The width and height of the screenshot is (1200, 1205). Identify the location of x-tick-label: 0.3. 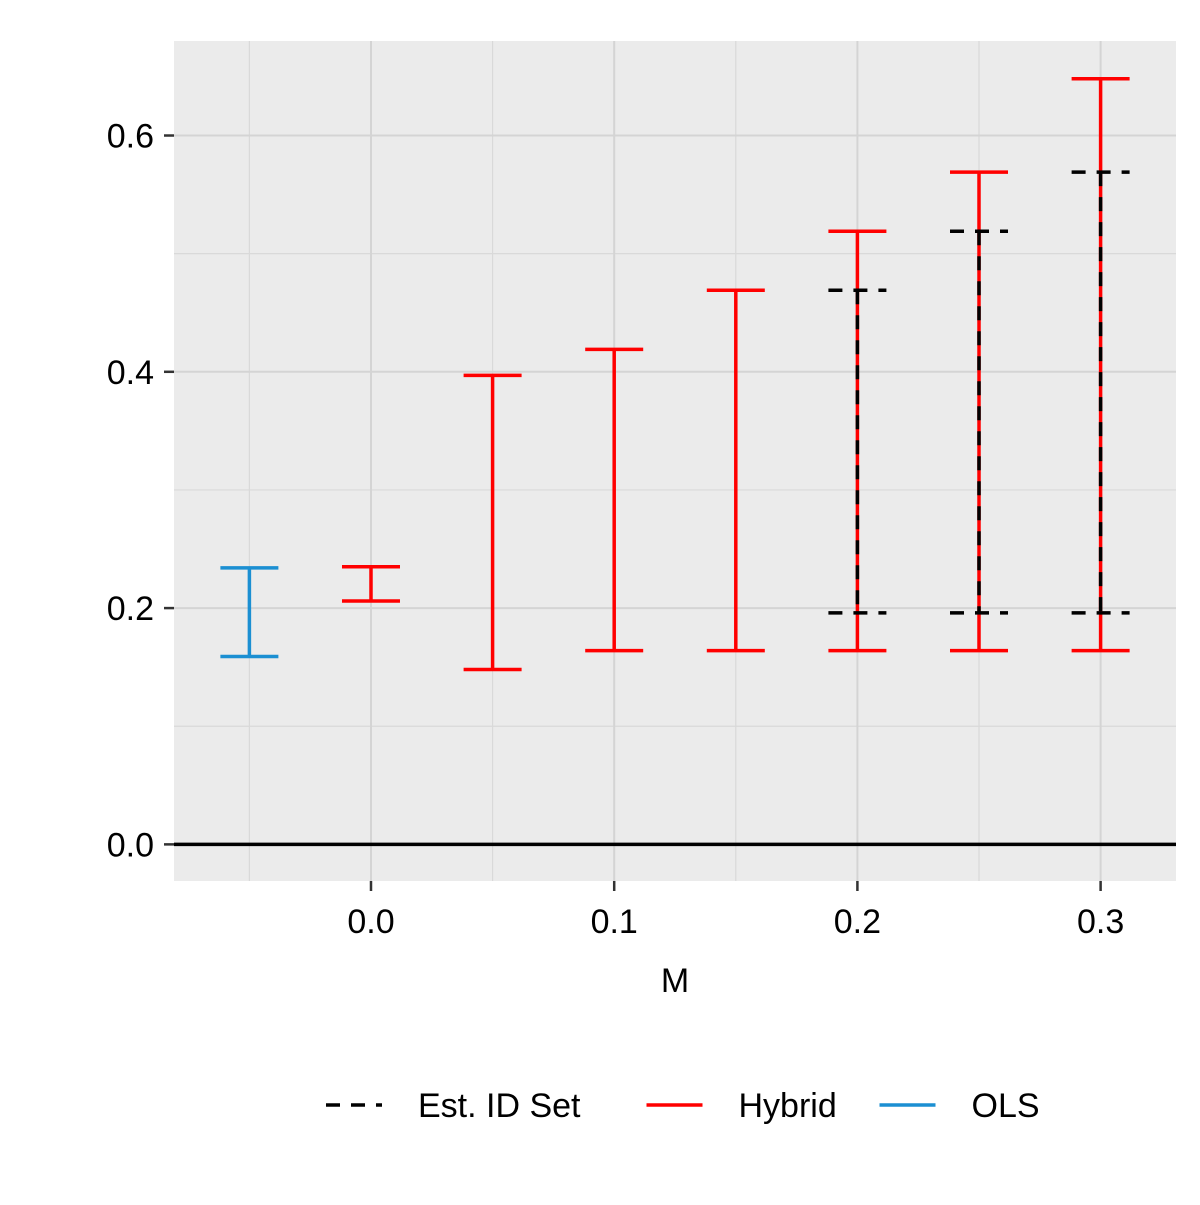
(1100, 922).